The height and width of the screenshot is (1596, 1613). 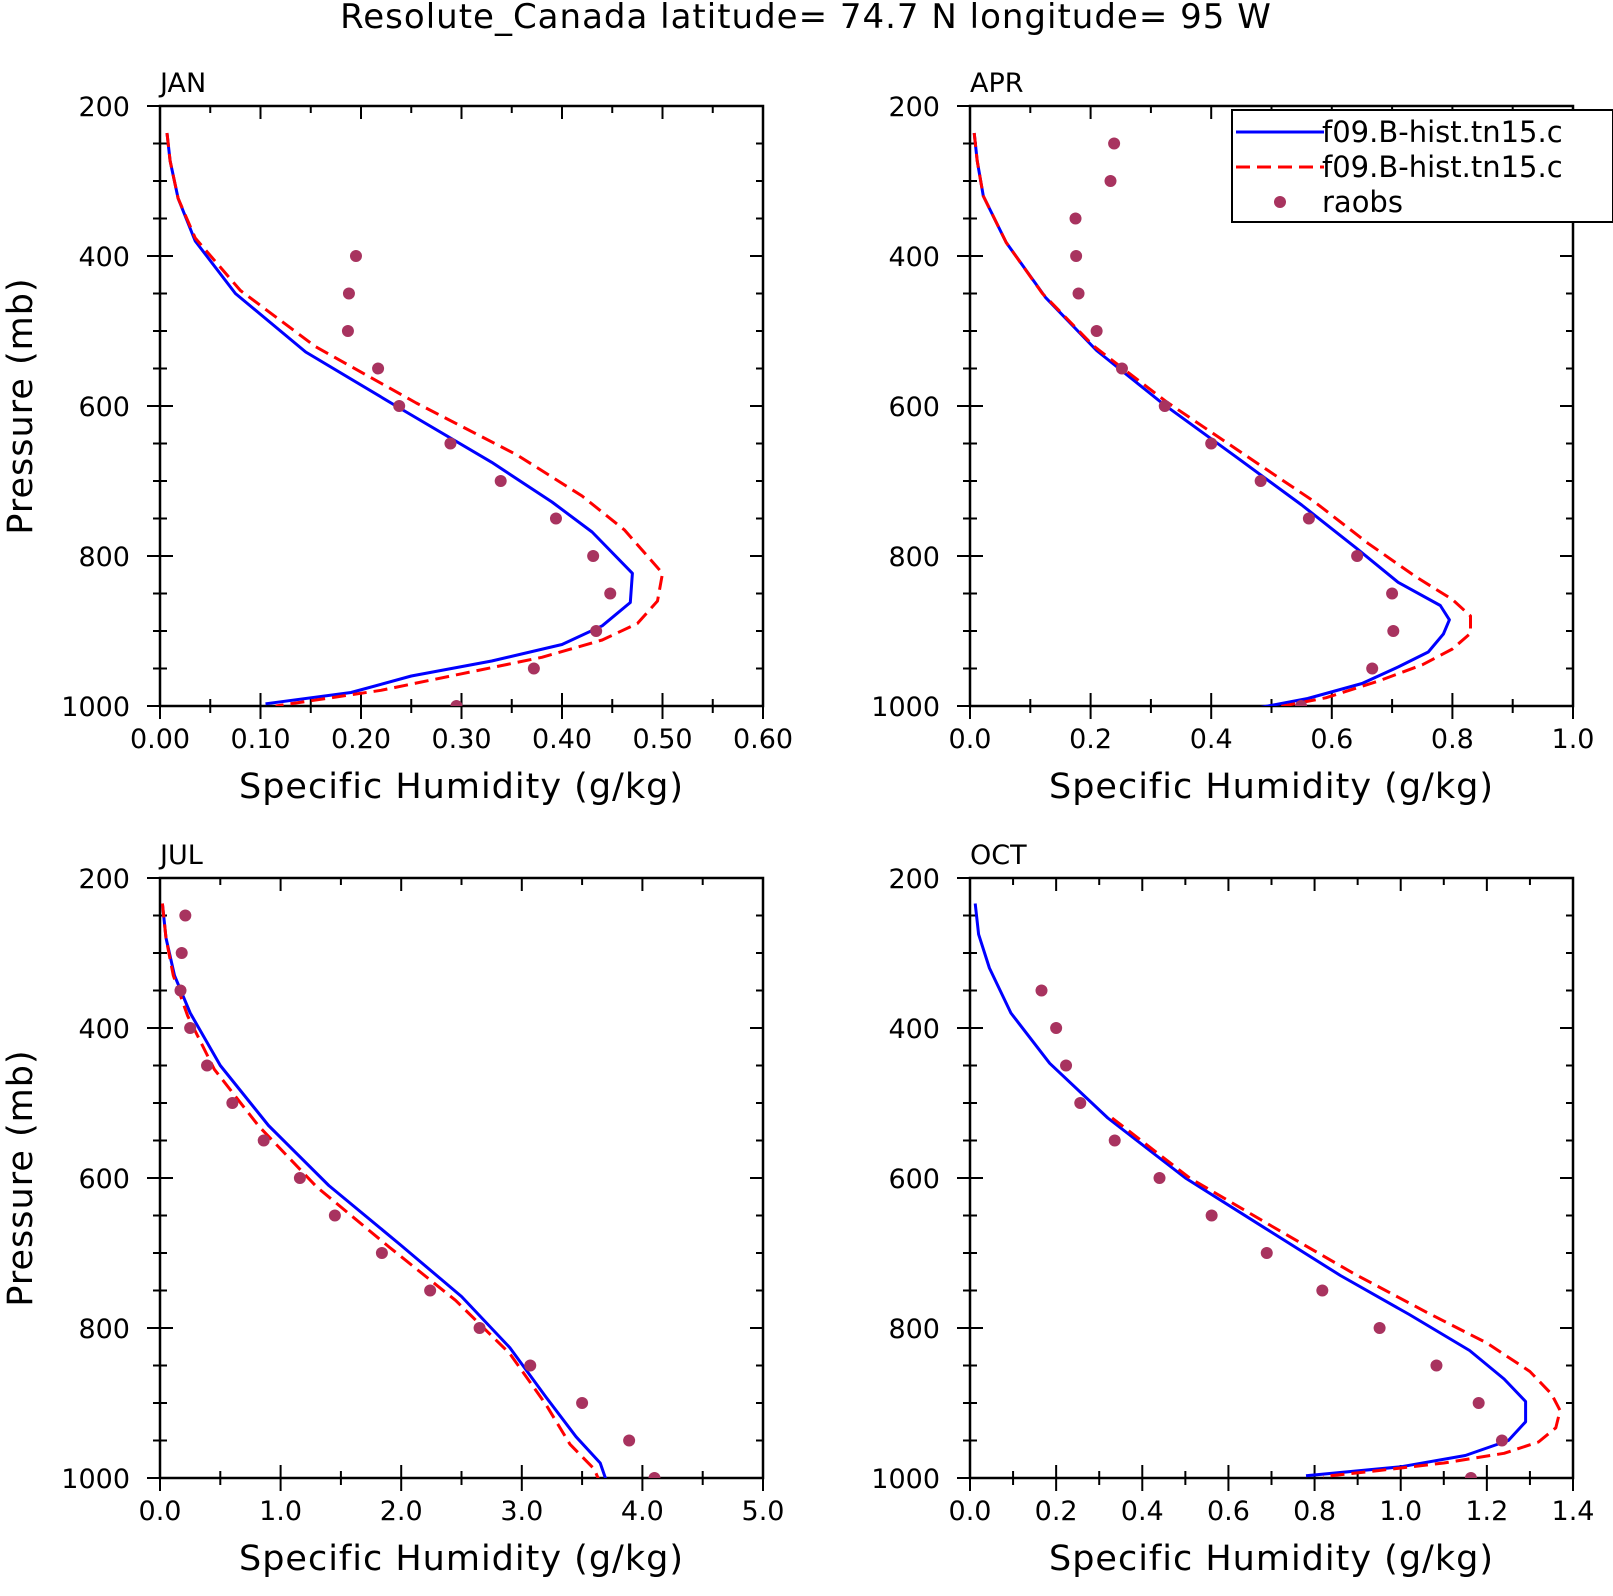 What do you see at coordinates (160, 739) in the screenshot?
I see `x-tick-label: 0.00` at bounding box center [160, 739].